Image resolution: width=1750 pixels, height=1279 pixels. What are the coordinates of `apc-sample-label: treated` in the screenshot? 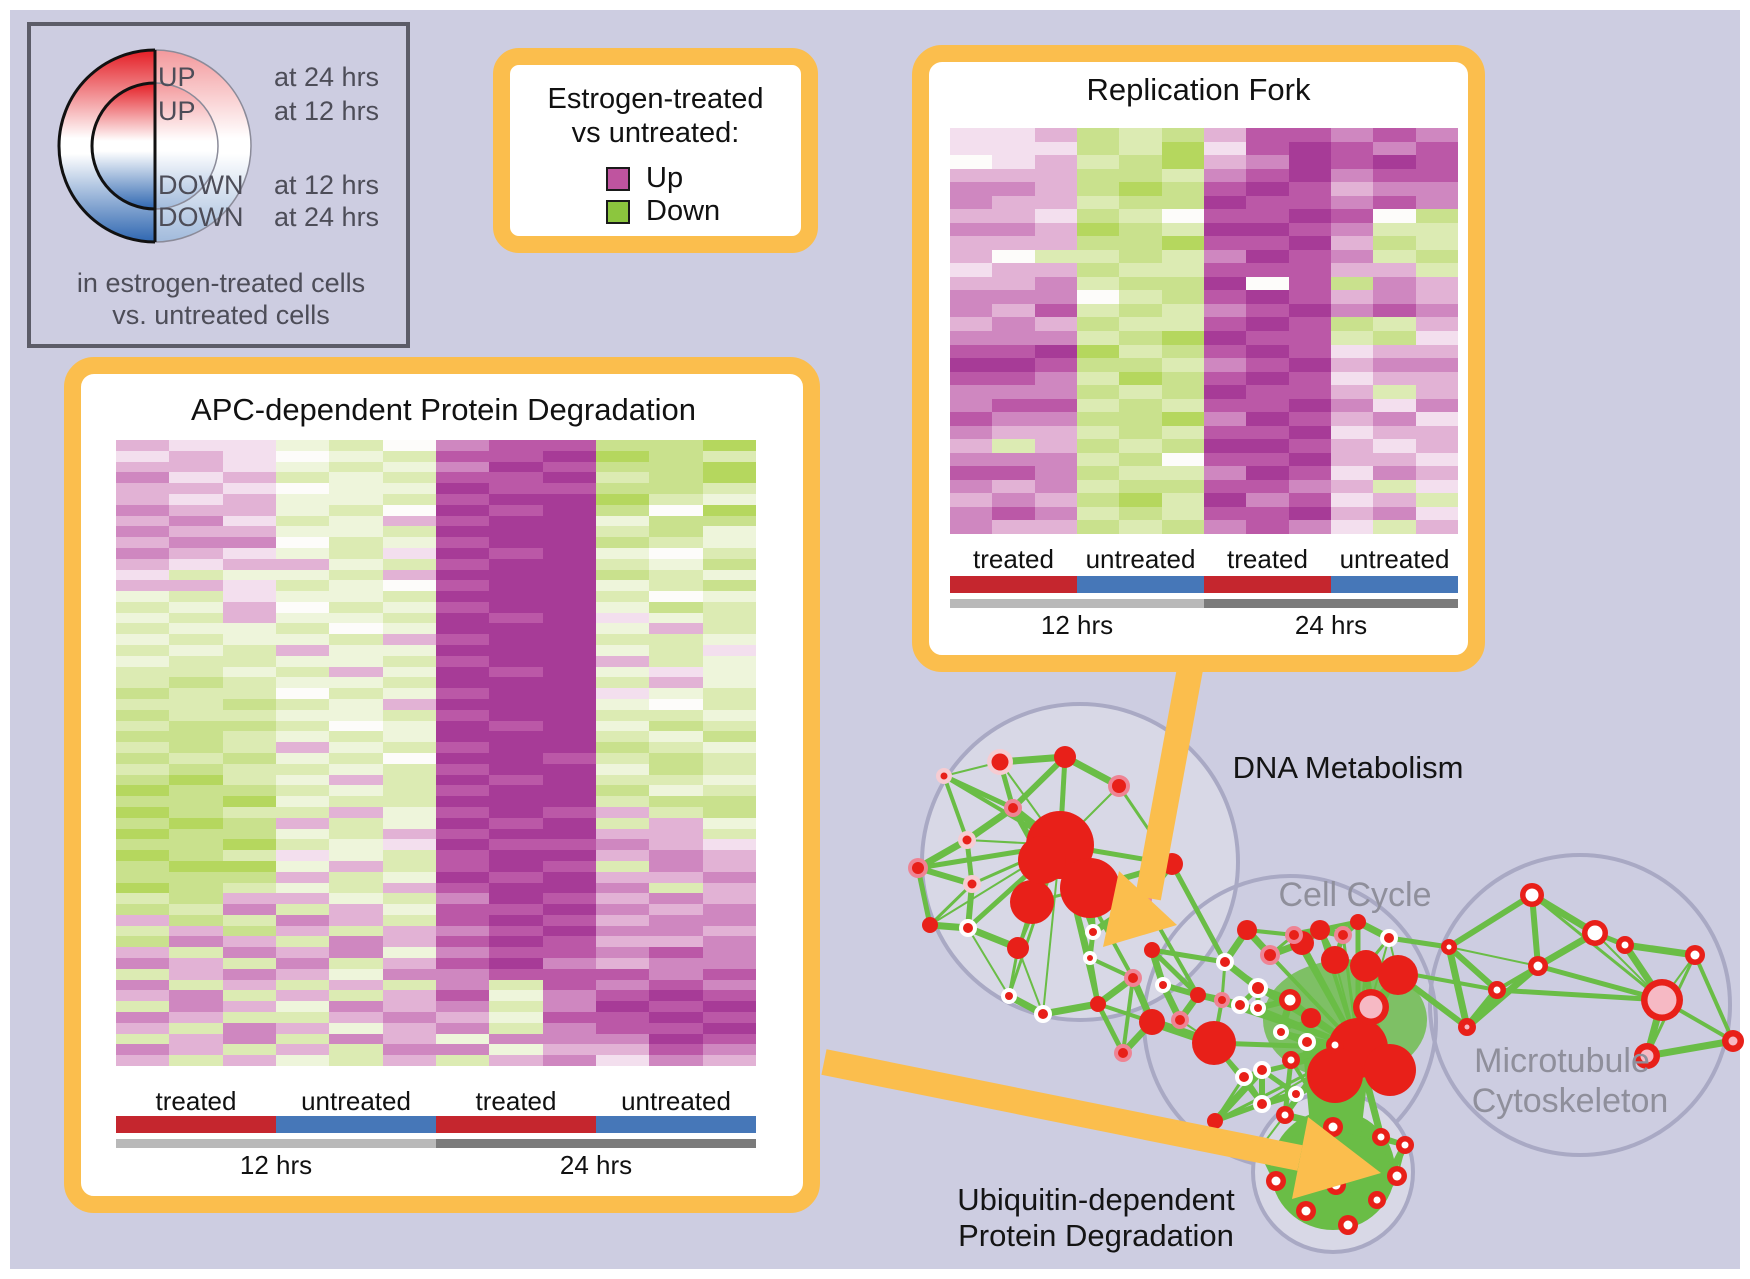 It's located at (196, 1101).